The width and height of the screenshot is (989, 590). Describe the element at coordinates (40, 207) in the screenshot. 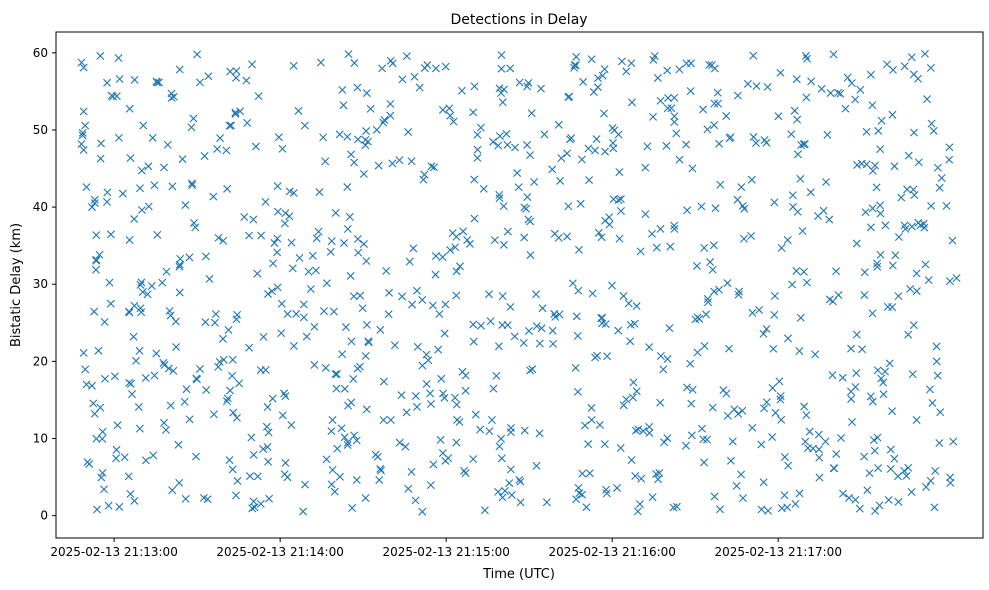

I see `y-tick-label: 40` at that location.